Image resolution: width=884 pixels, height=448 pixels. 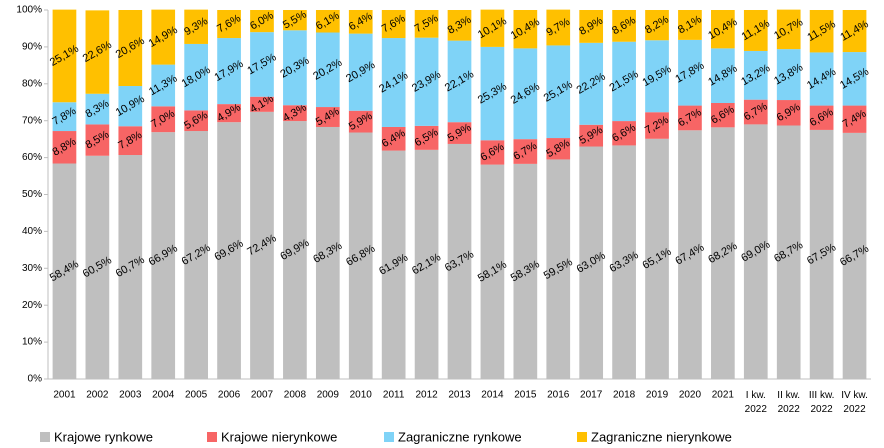 I want to click on x-tick-label: IV kw. 2022, so click(x=854, y=402).